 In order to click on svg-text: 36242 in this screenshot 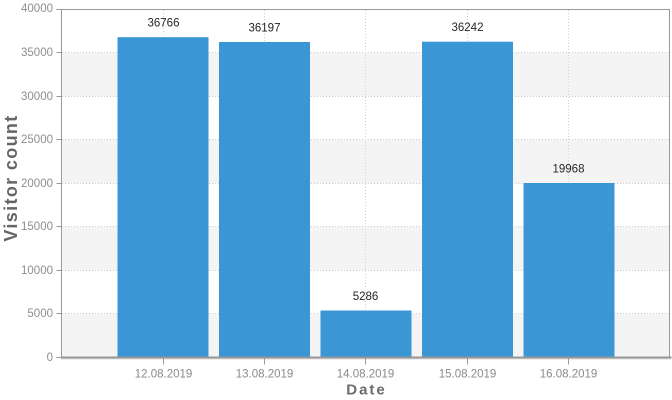, I will do `click(468, 28)`.